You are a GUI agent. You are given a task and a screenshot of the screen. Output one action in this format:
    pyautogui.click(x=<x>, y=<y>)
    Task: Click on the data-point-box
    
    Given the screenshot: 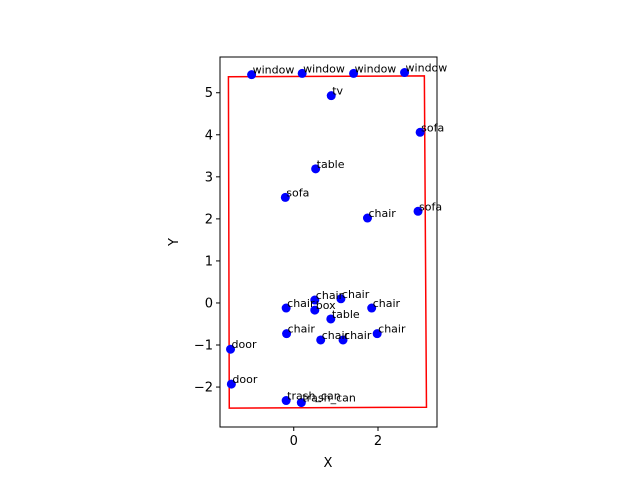 What is the action you would take?
    pyautogui.click(x=315, y=310)
    